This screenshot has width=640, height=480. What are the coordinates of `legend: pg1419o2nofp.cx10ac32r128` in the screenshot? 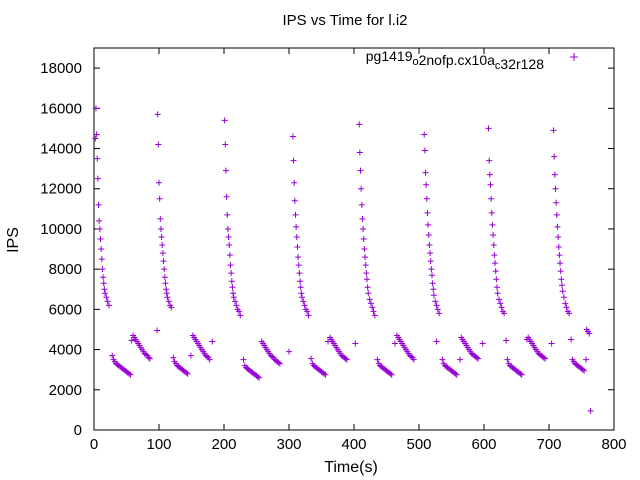 It's located at (472, 60).